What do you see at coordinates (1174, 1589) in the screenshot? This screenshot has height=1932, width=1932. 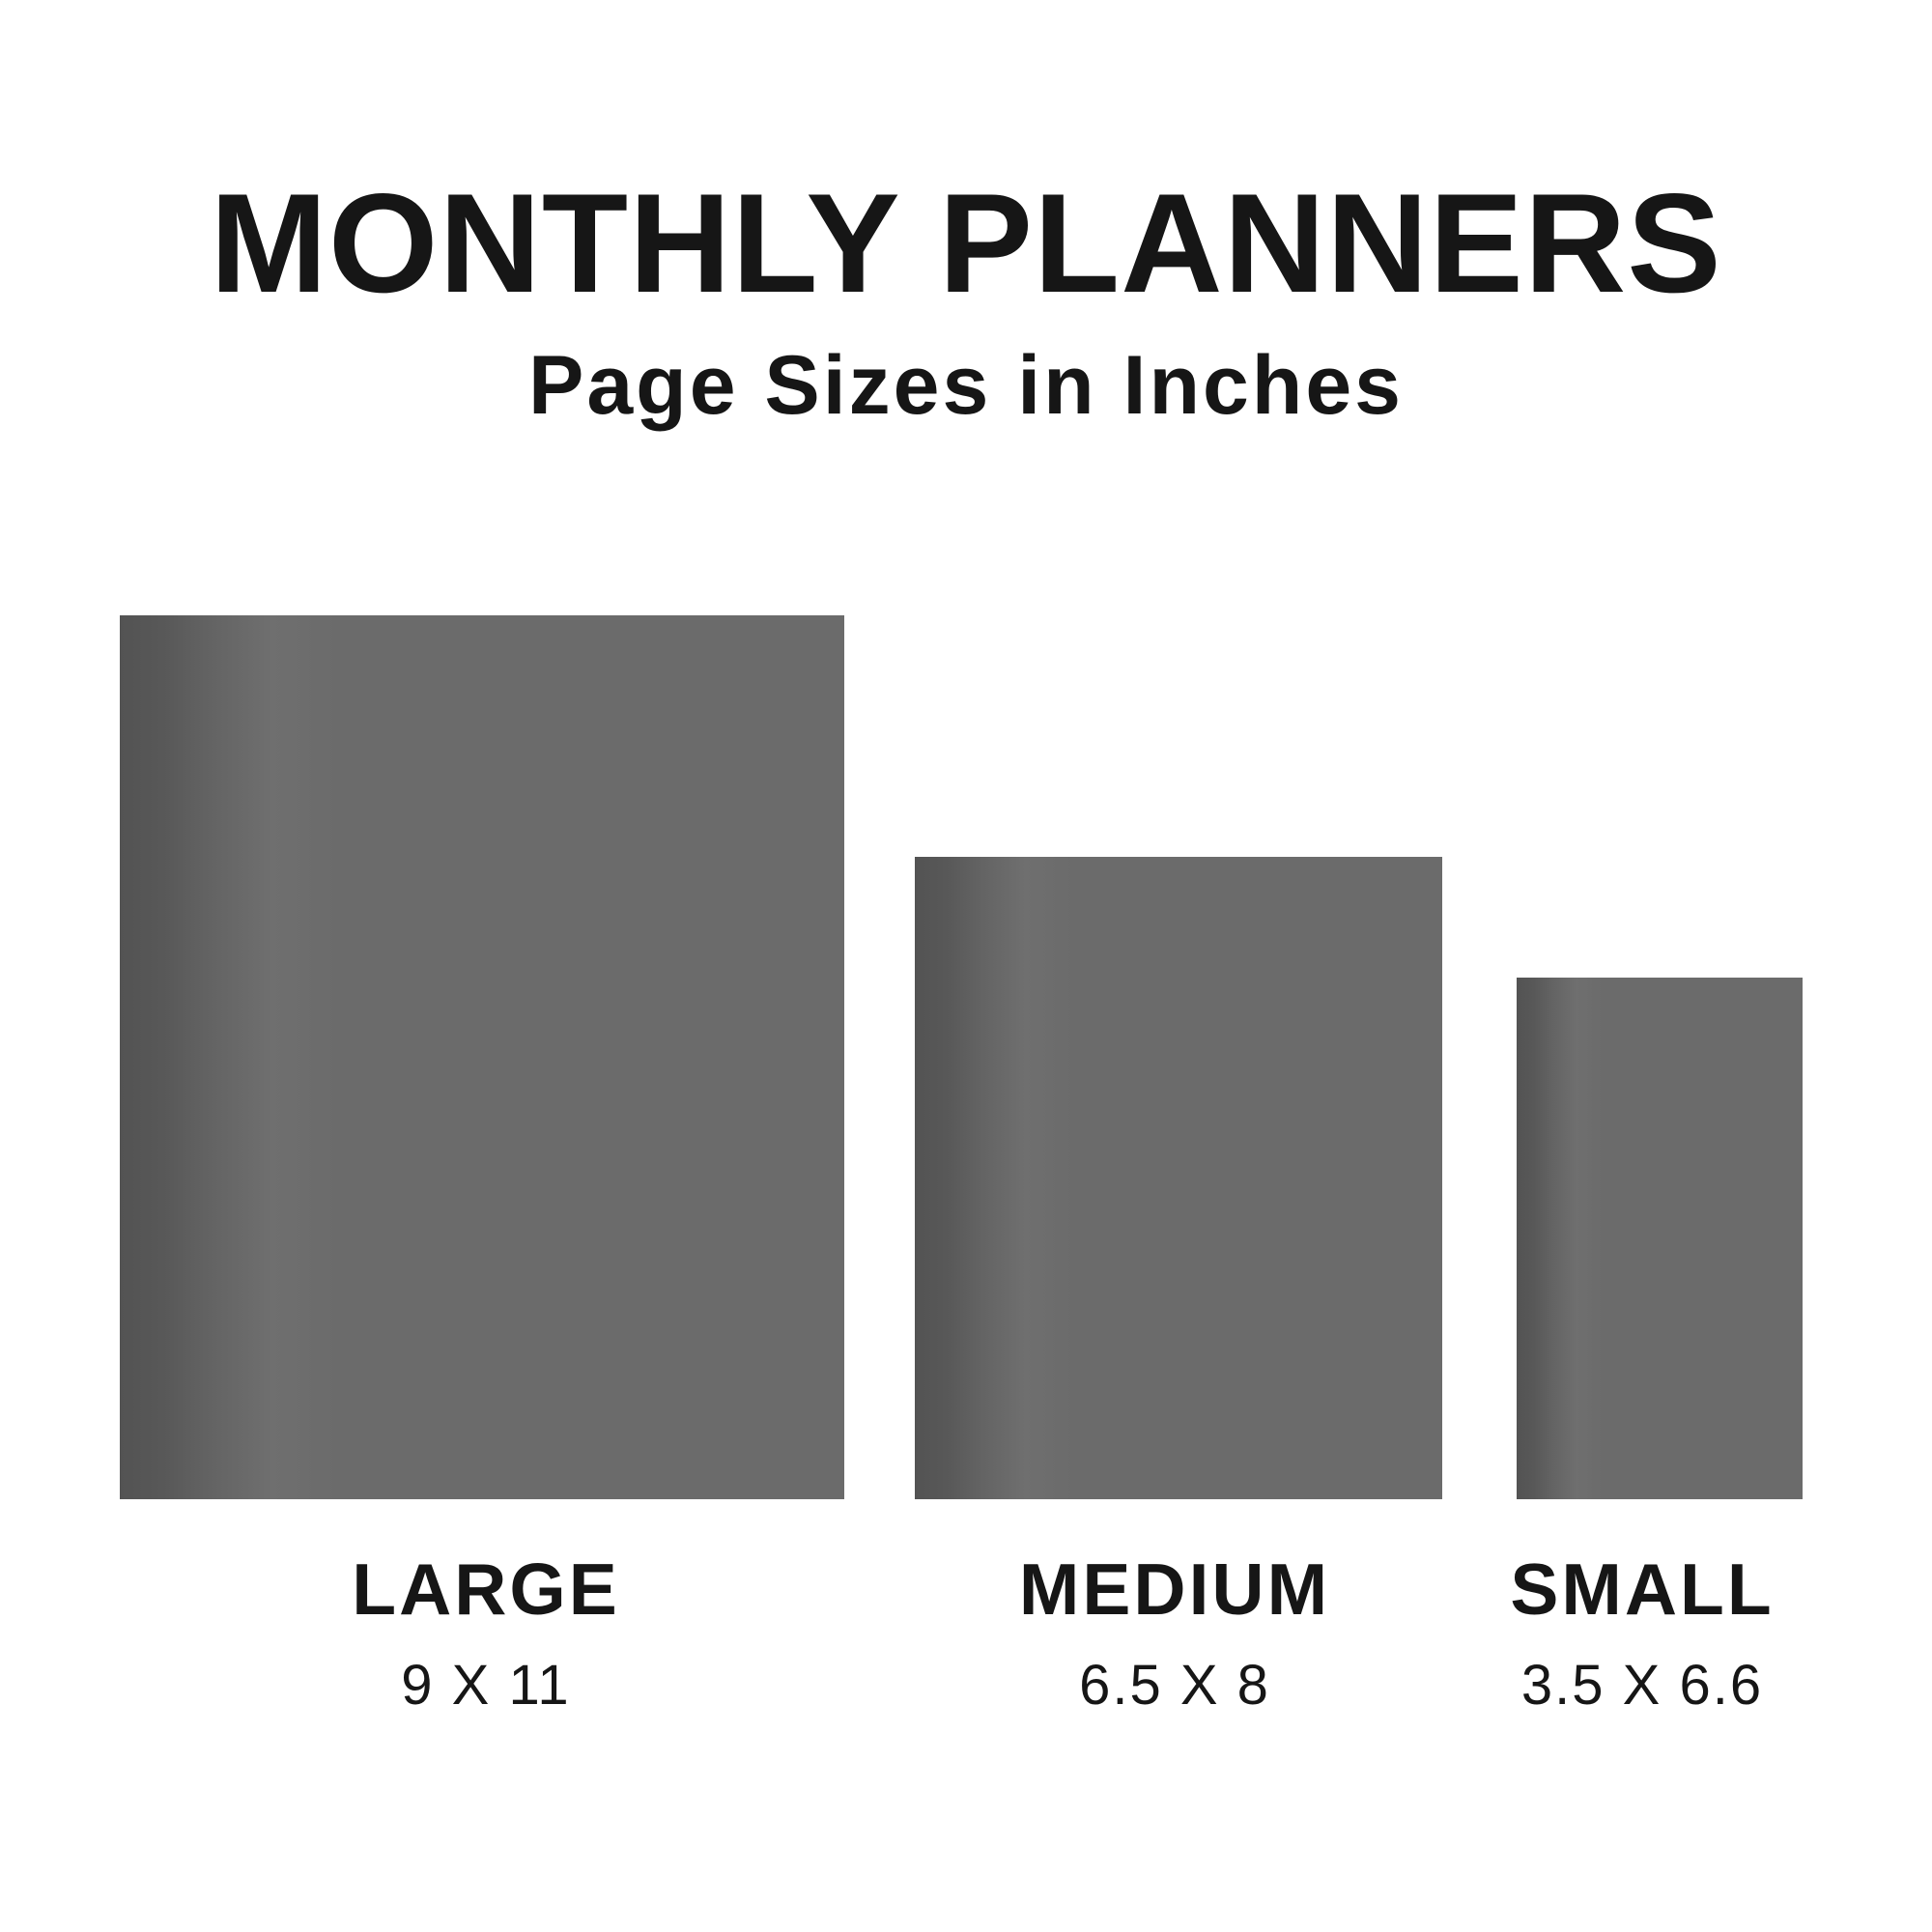 I see `planner-label-medium: MEDIUM` at bounding box center [1174, 1589].